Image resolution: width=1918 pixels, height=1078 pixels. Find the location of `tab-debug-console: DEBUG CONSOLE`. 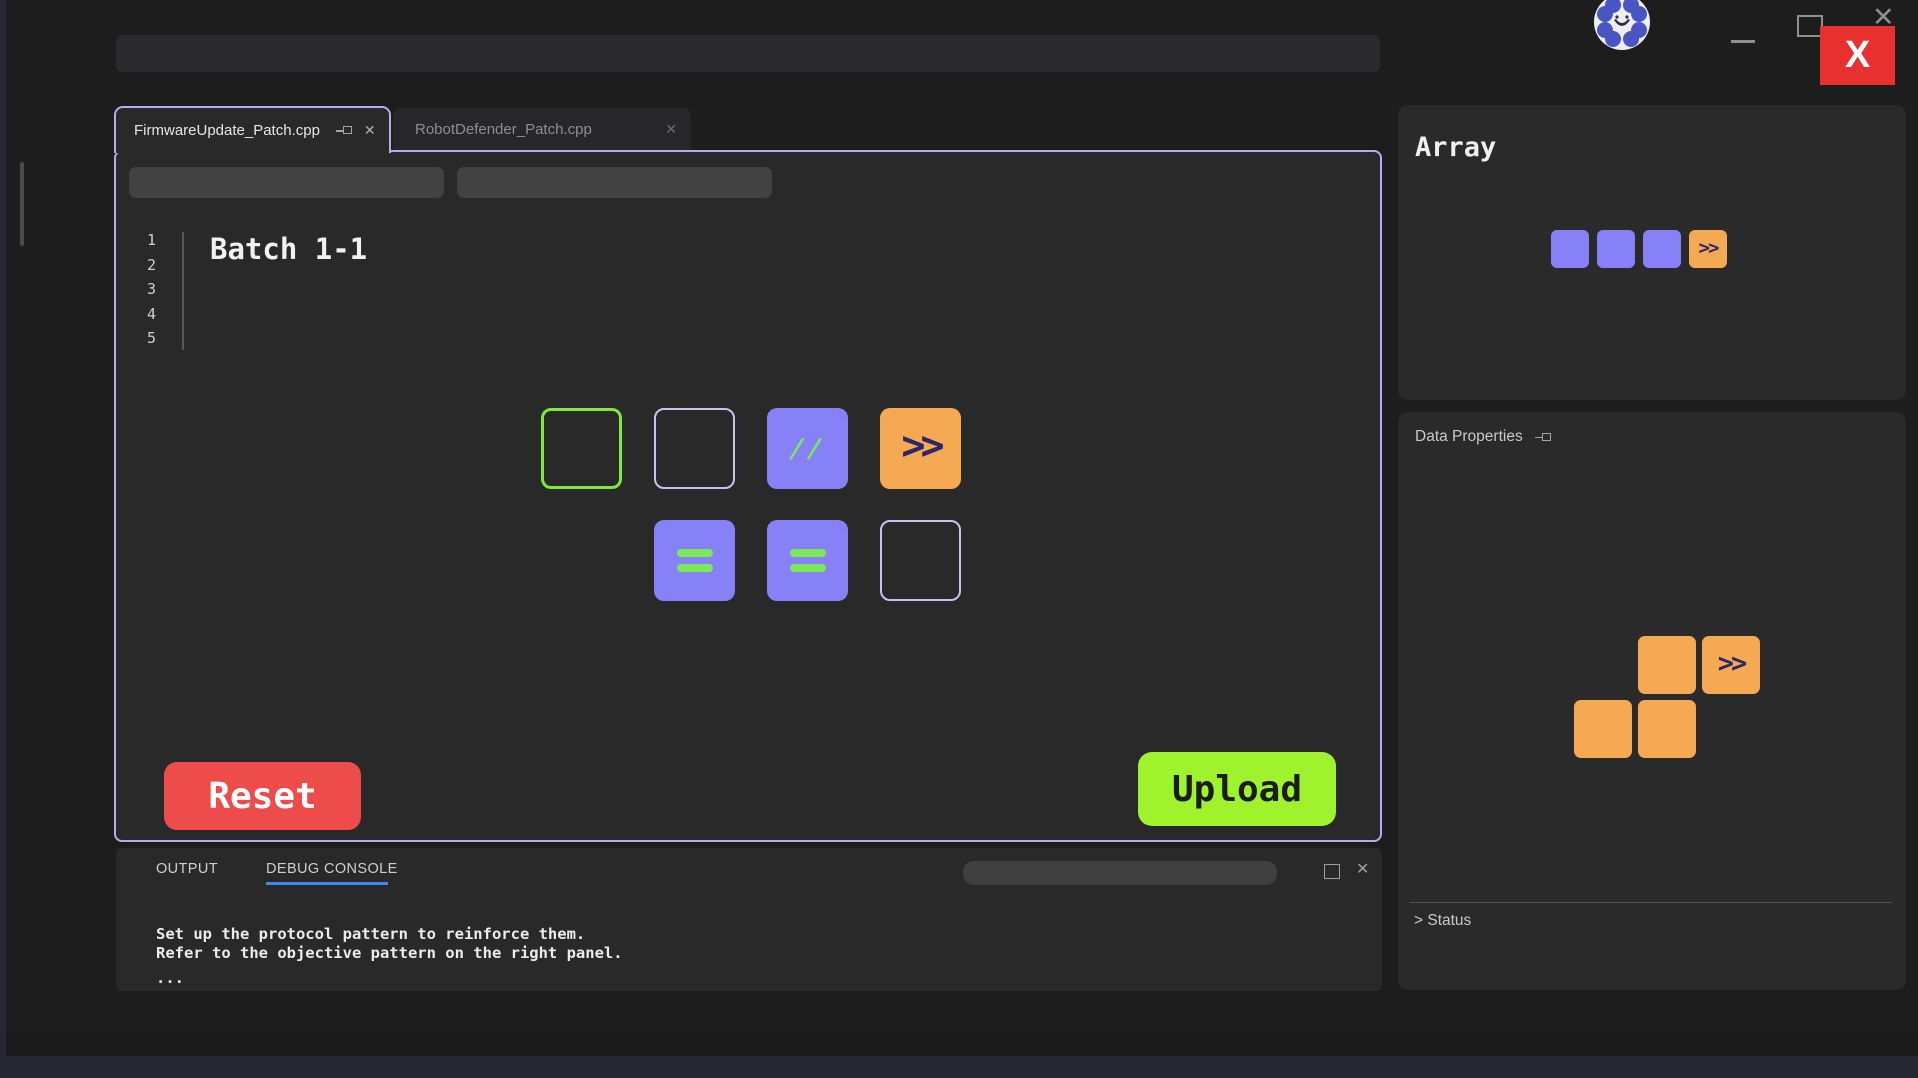

tab-debug-console: DEBUG CONSOLE is located at coordinates (332, 869).